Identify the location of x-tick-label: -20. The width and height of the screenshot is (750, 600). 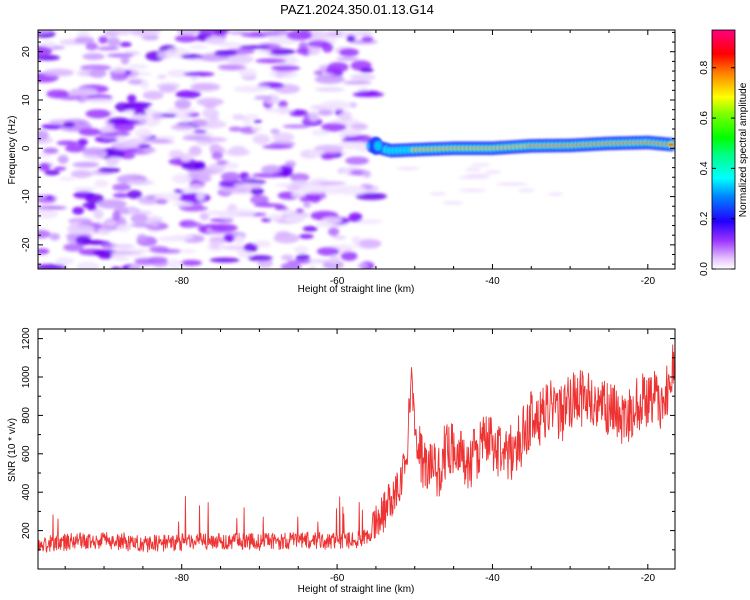
(648, 281).